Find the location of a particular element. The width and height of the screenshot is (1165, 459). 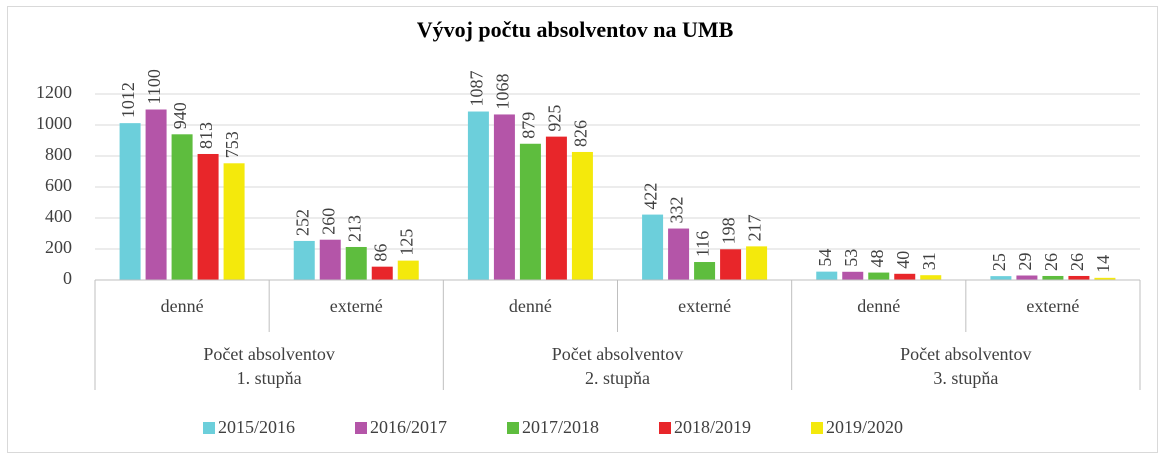

data-label: 86 is located at coordinates (380, 253).